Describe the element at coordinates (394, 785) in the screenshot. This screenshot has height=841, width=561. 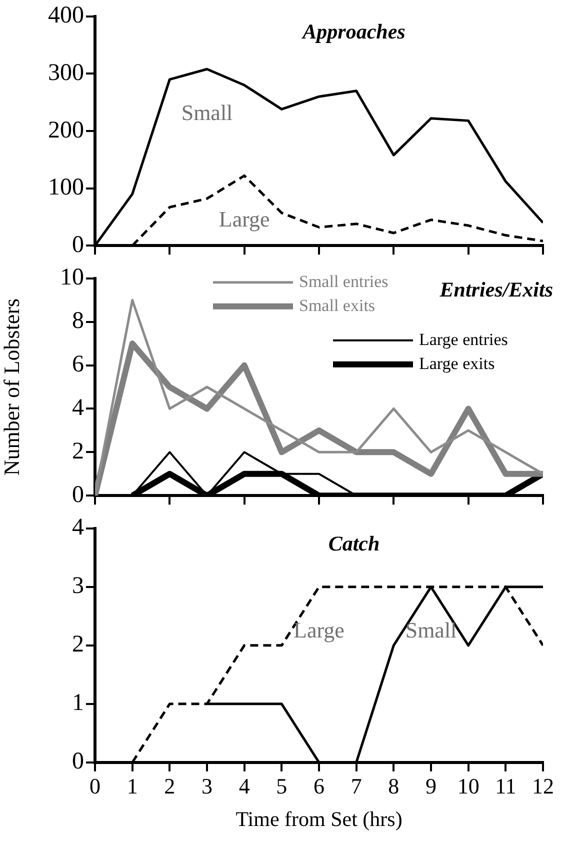
I see `x-tick-label: 8` at that location.